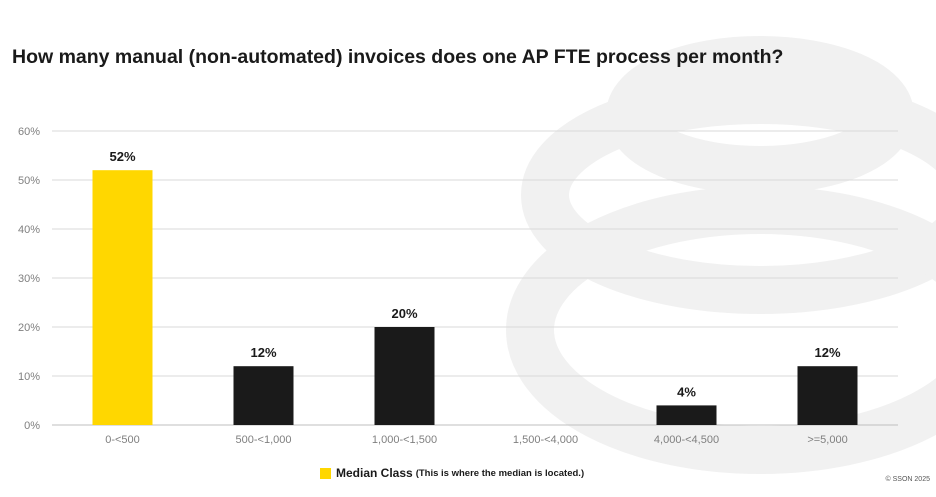 The height and width of the screenshot is (497, 936). I want to click on y-tick-label: 30%, so click(29, 279).